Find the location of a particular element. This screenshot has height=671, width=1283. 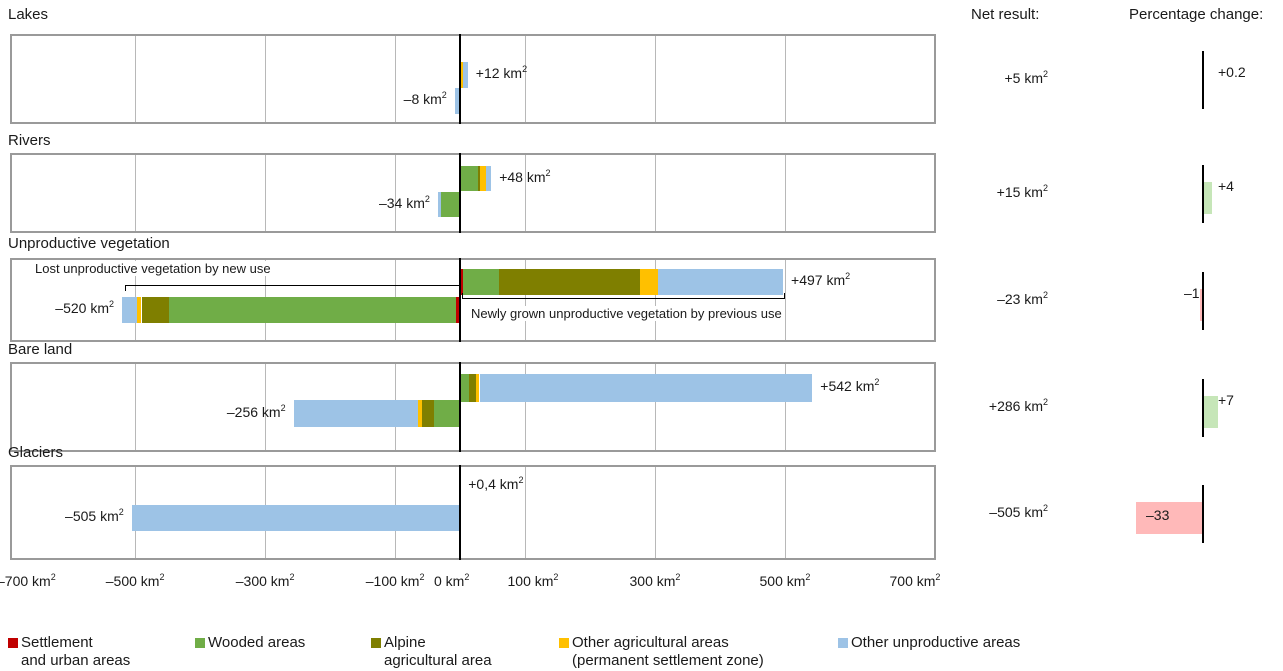

legend-label-alpine: Alpine agricultural area is located at coordinates (438, 651).